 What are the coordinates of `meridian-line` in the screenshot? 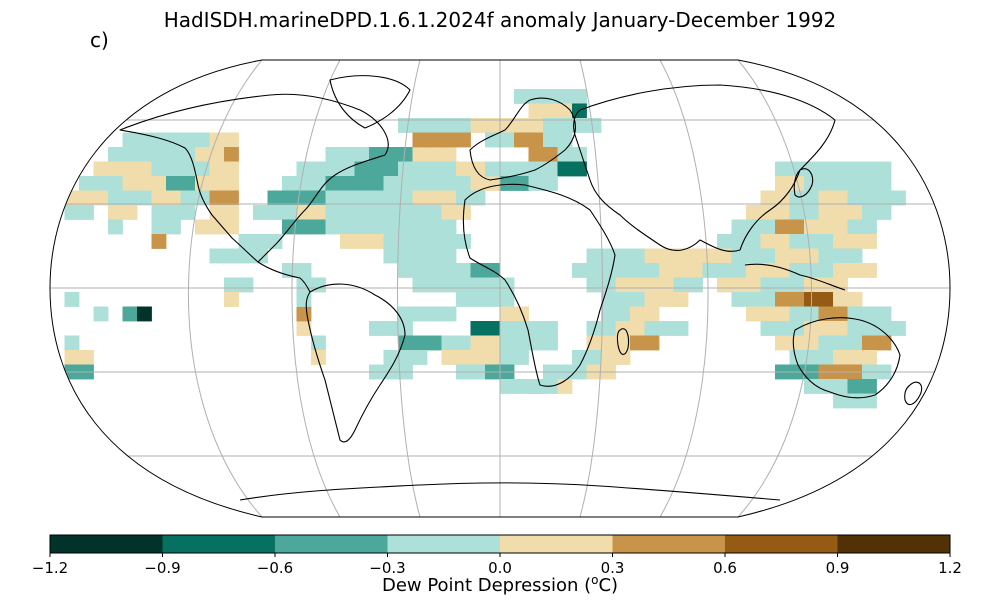 It's located at (684, 288).